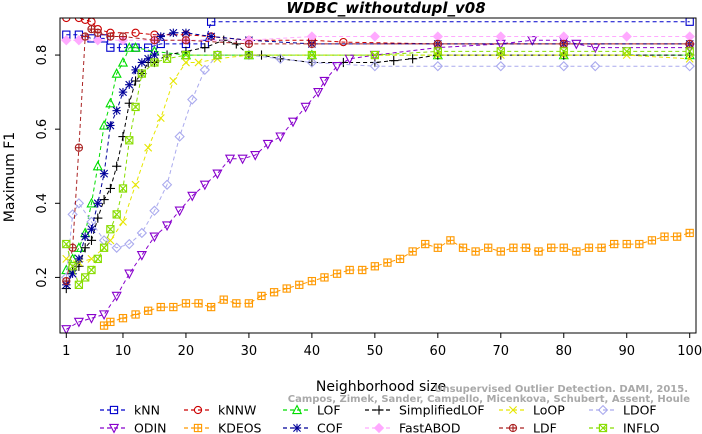  I want to click on y-tick-label: 0.6, so click(42, 129).